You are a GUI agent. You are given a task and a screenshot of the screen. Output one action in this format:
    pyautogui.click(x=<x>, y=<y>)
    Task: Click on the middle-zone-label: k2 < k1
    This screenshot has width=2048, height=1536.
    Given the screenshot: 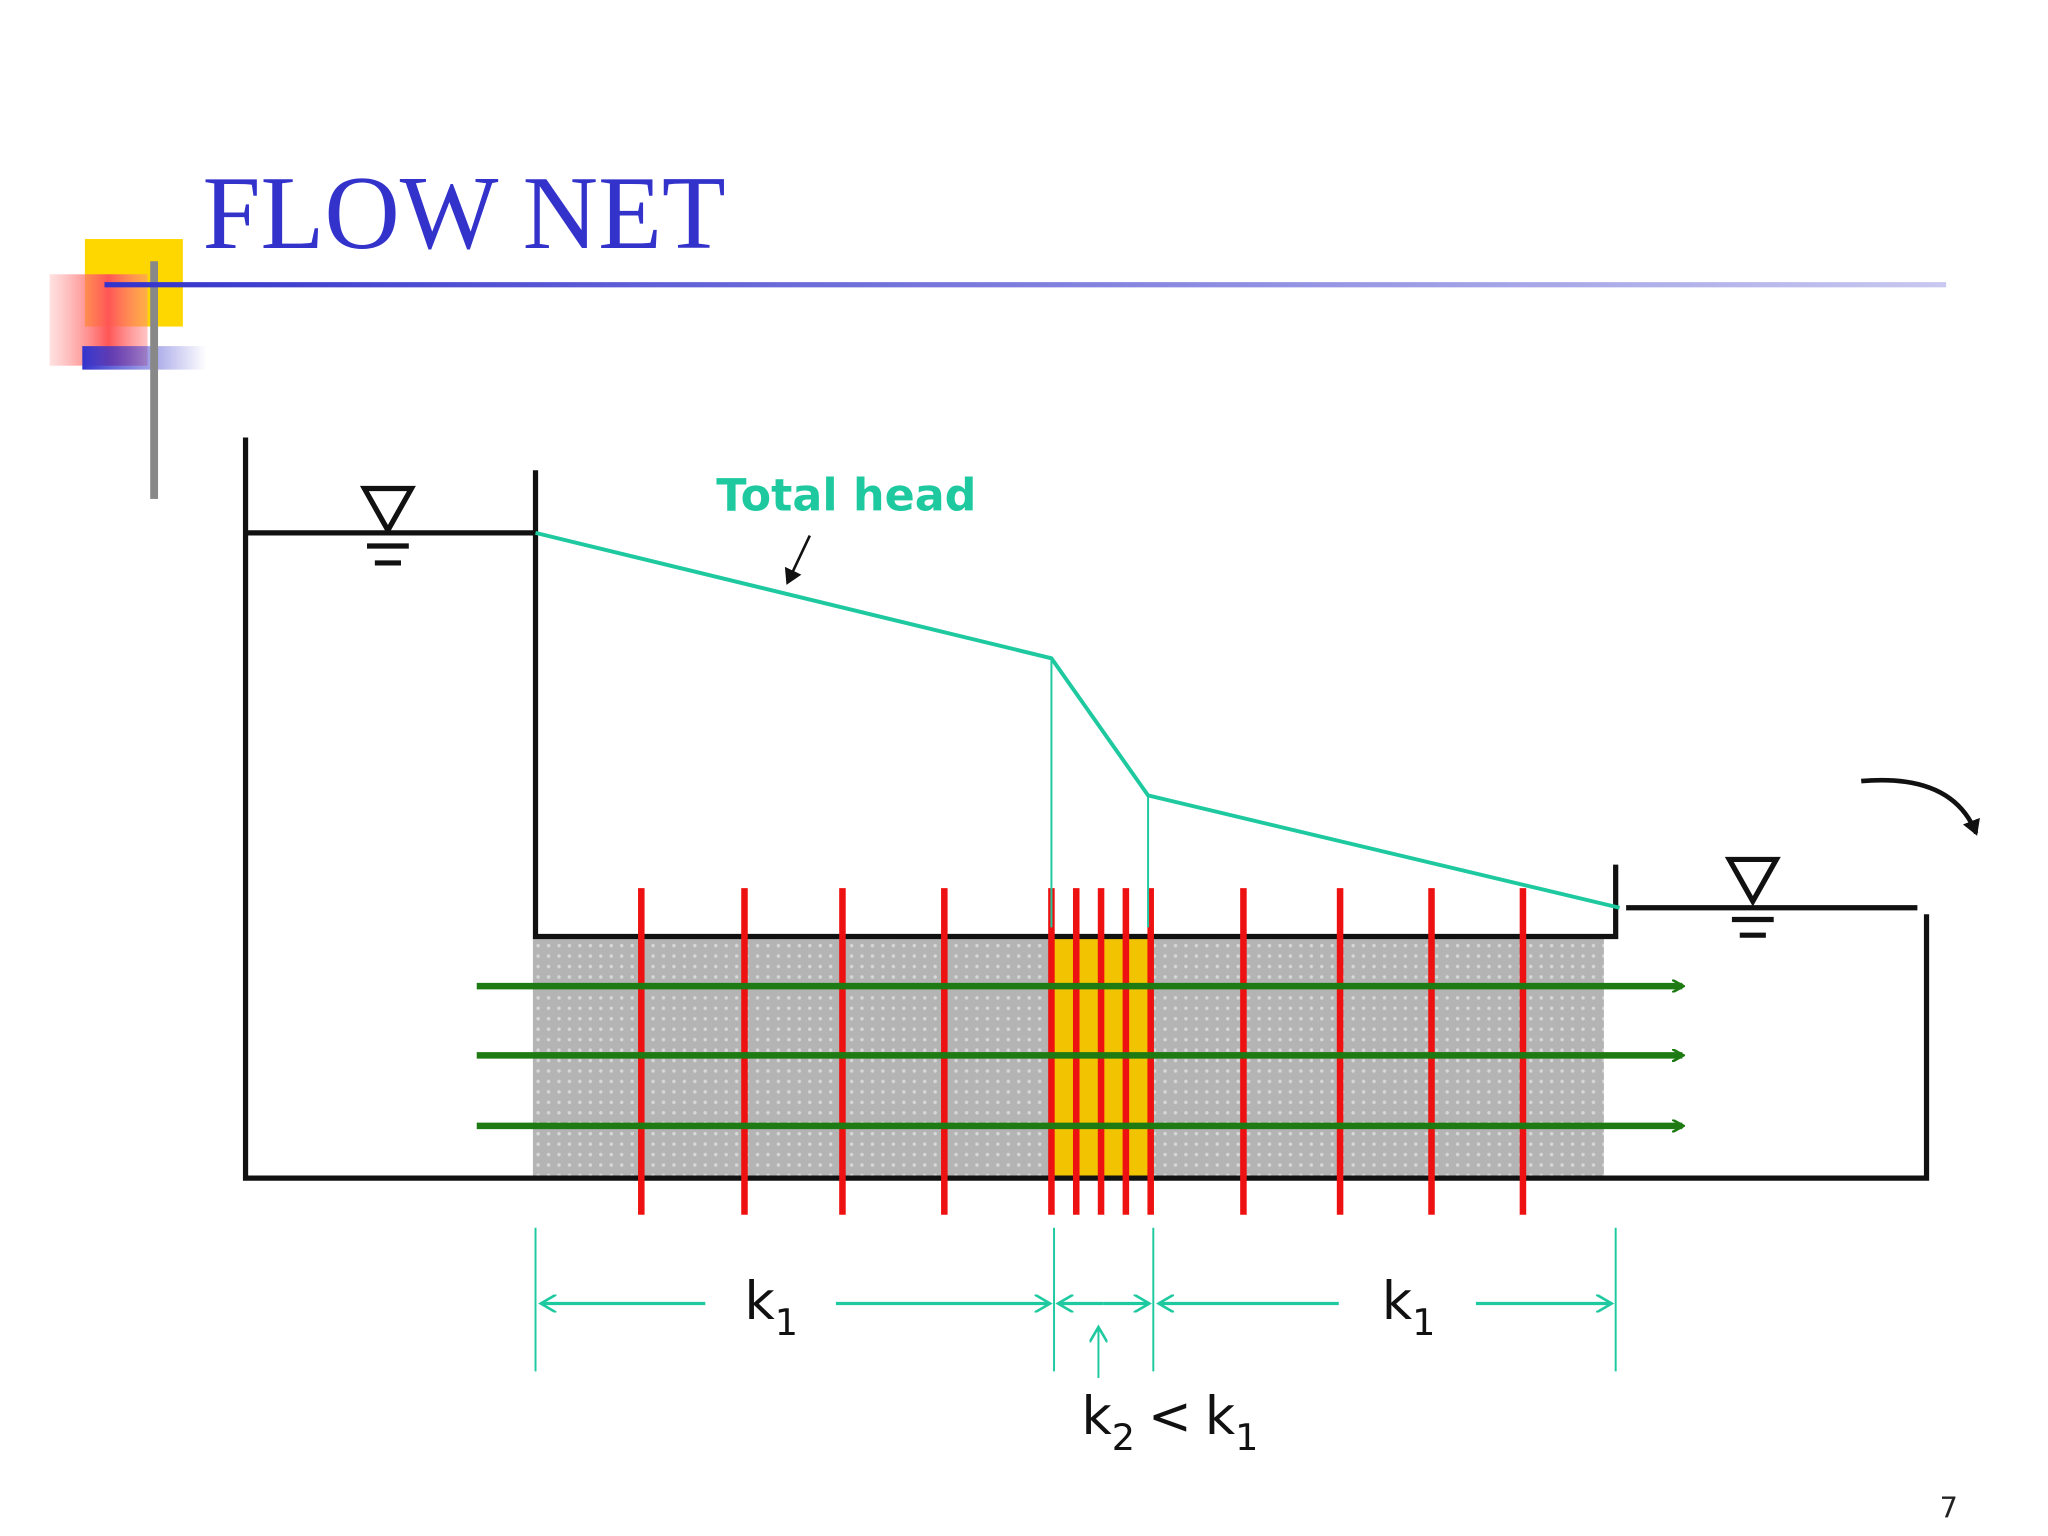 What is the action you would take?
    pyautogui.click(x=1169, y=1423)
    